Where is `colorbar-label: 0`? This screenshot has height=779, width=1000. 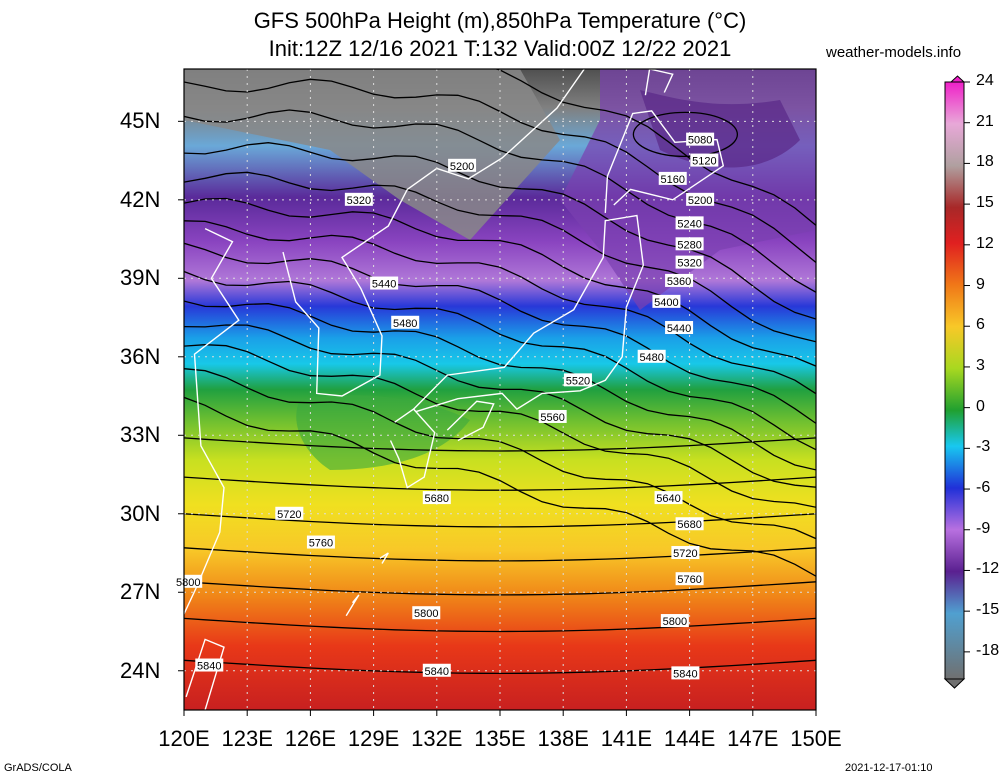
colorbar-label: 0 is located at coordinates (980, 406).